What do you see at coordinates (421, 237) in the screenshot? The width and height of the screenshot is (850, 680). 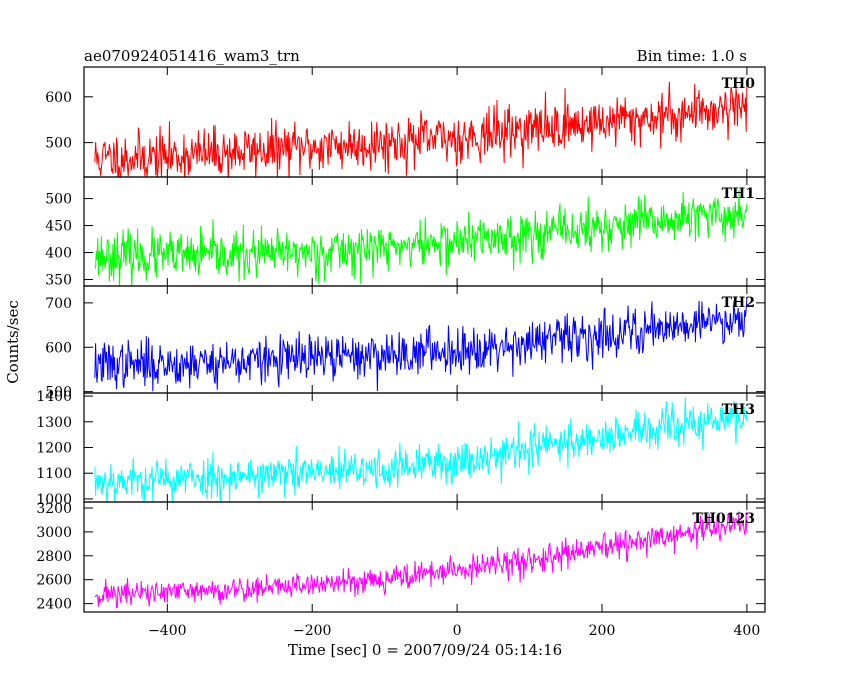 I see `series-line-th1` at bounding box center [421, 237].